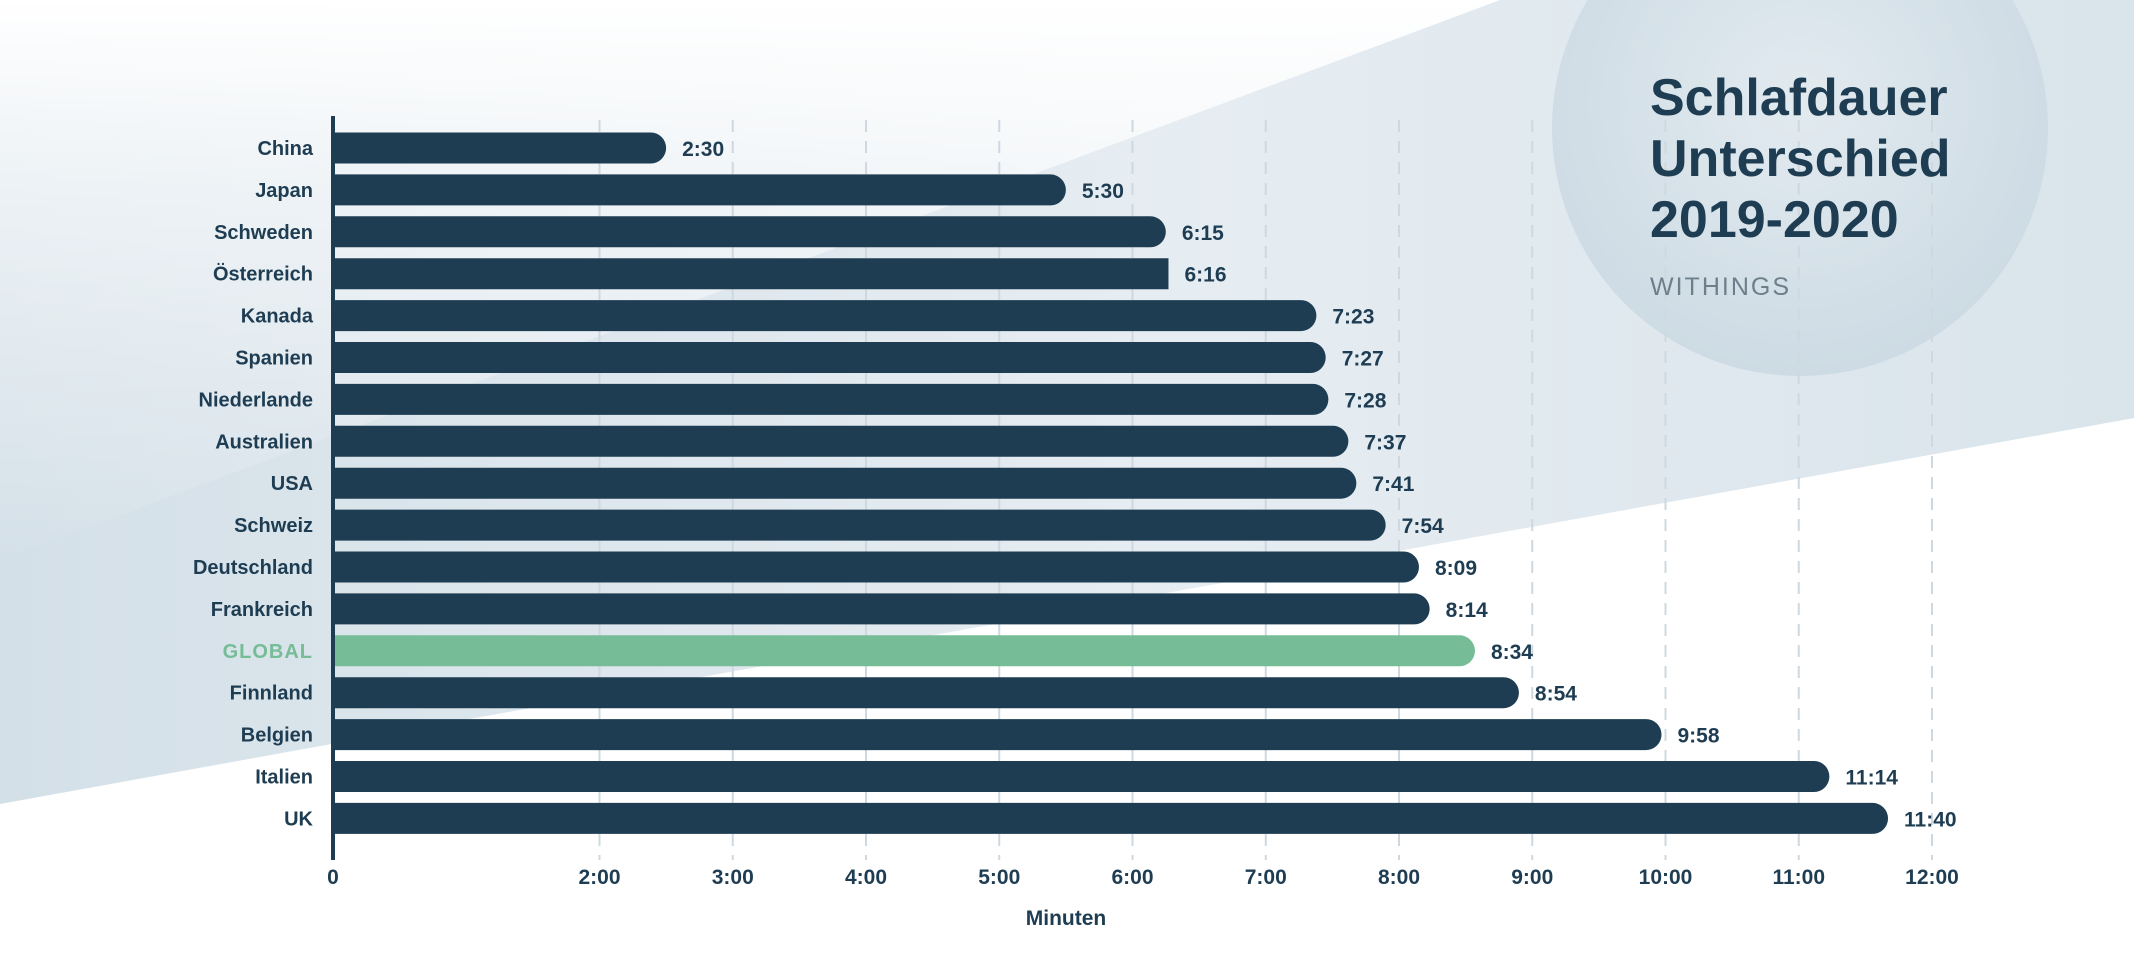 The height and width of the screenshot is (959, 2134). Describe the element at coordinates (1266, 877) in the screenshot. I see `x-tick-label: 7:00` at that location.